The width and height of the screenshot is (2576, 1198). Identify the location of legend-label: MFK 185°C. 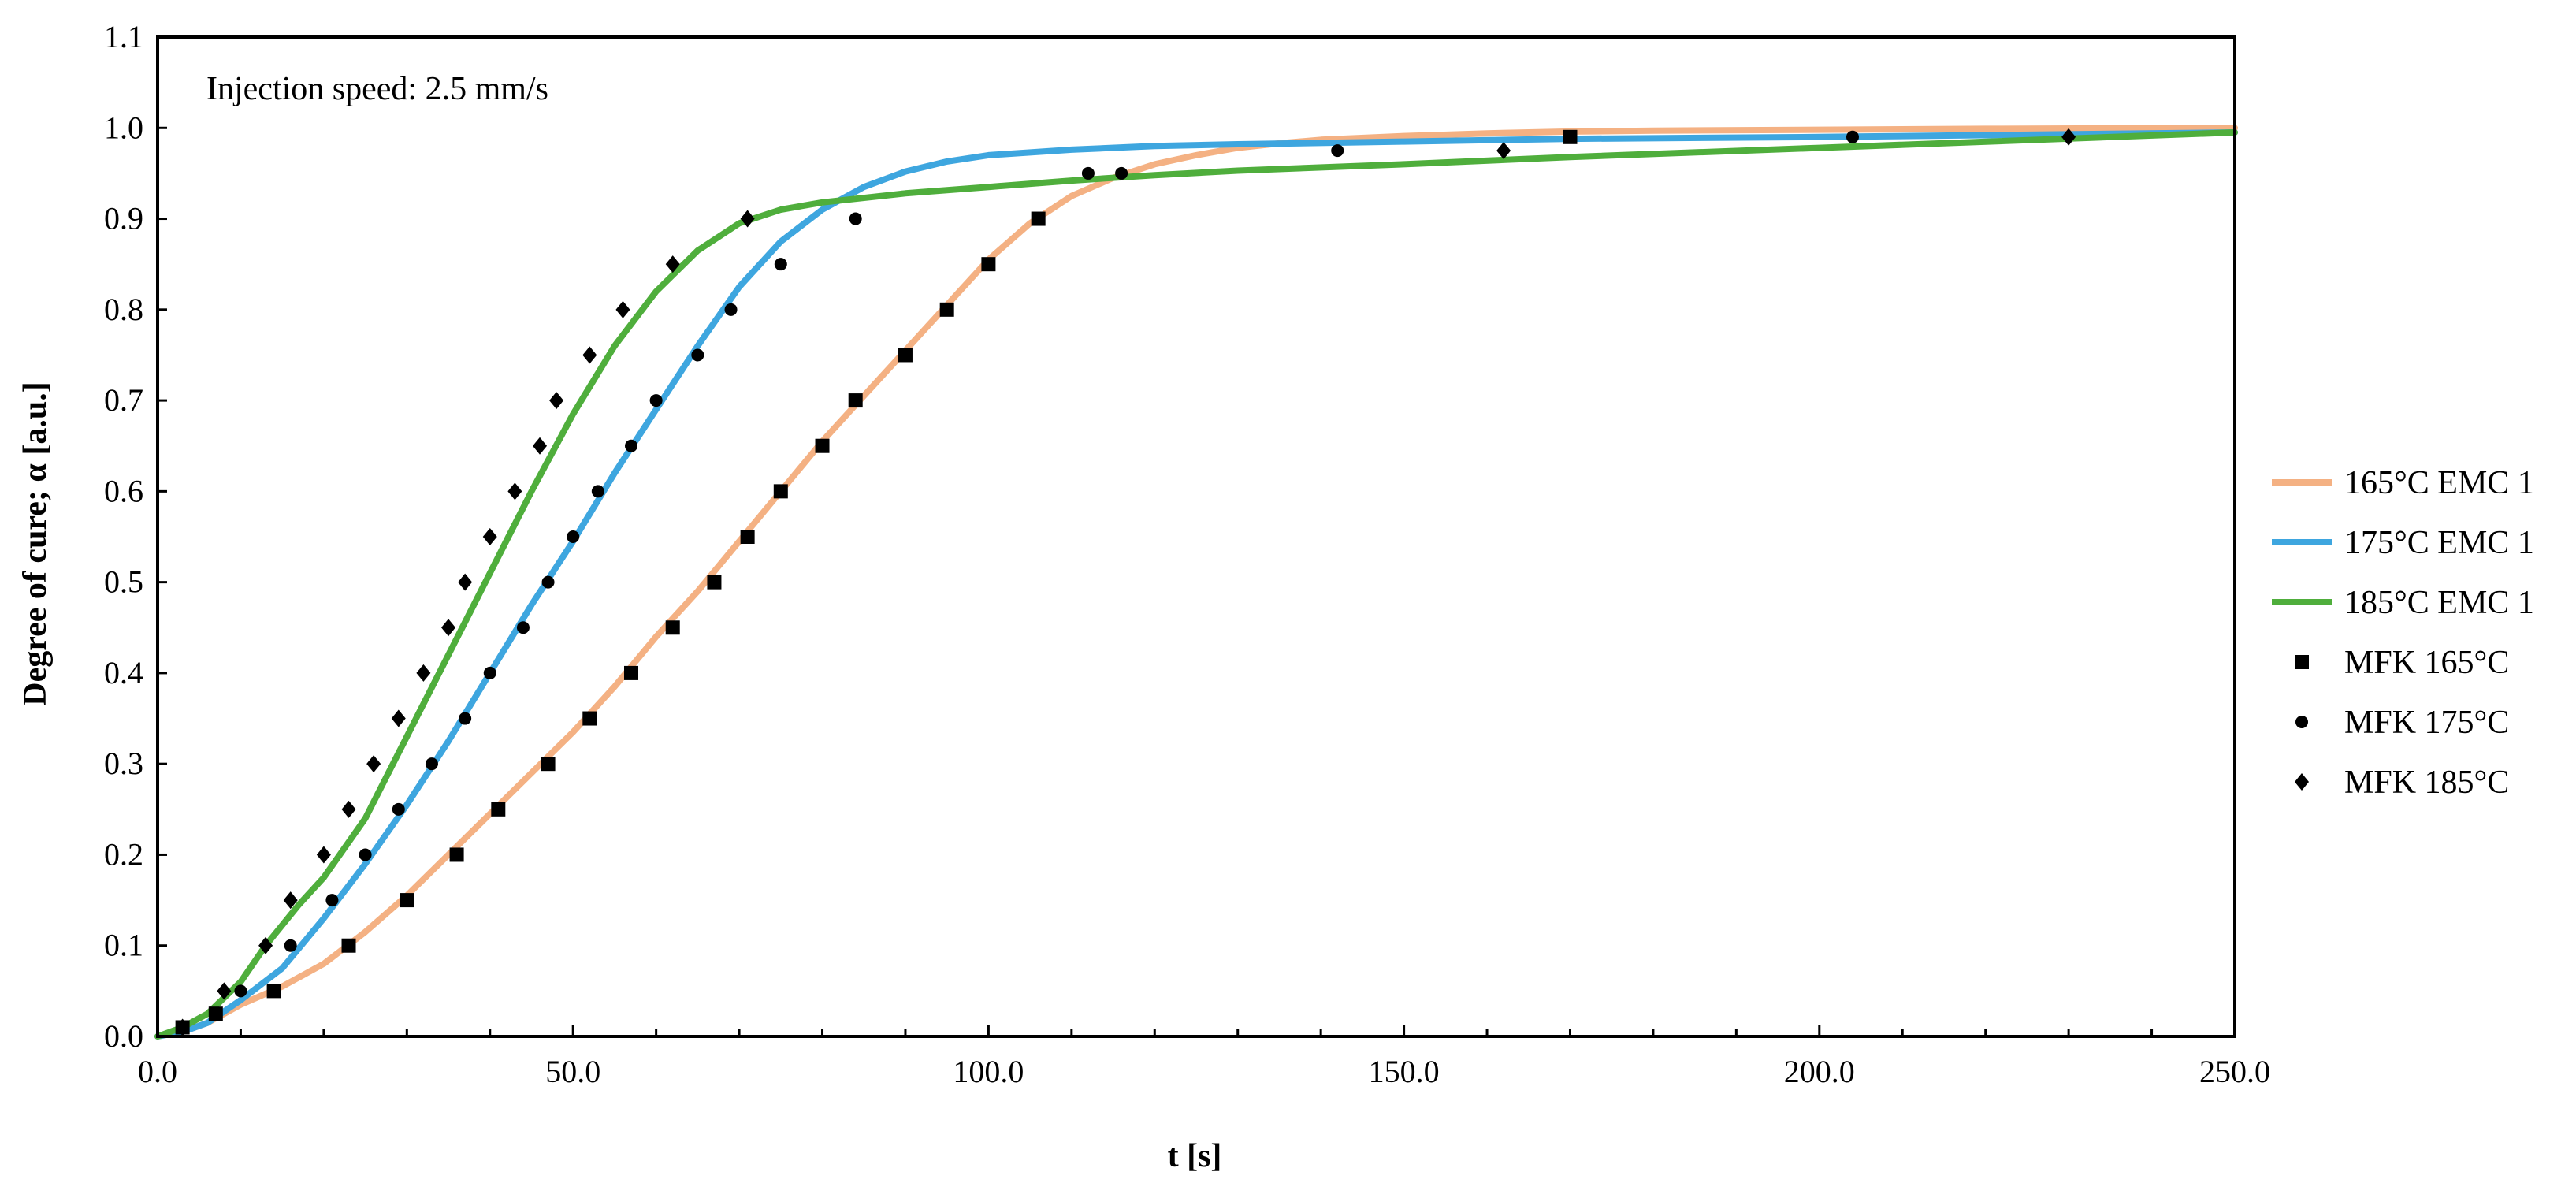
(2426, 783).